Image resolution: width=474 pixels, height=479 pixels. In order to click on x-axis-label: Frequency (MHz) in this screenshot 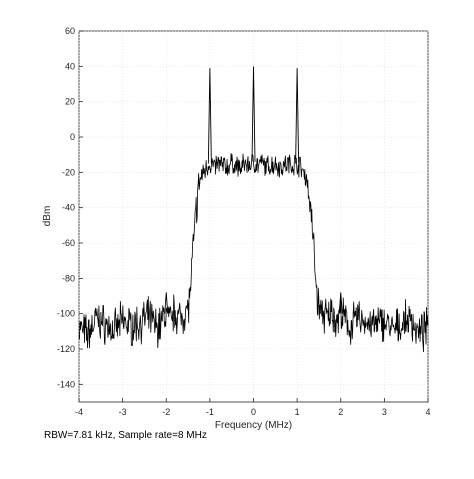, I will do `click(253, 425)`.